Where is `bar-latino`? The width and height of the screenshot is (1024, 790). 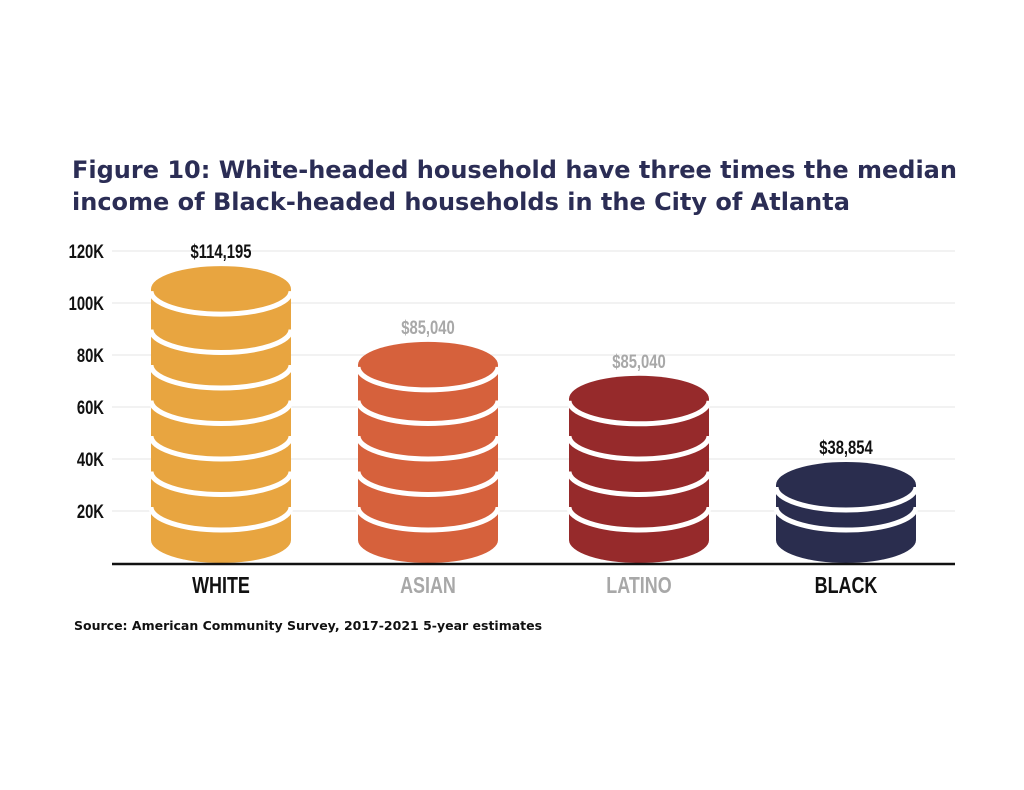
bar-latino is located at coordinates (639, 469).